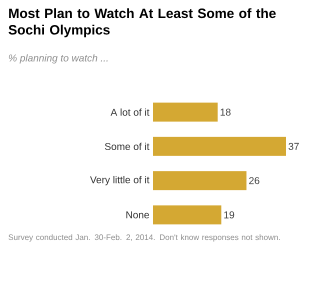 The width and height of the screenshot is (311, 285). What do you see at coordinates (127, 146) in the screenshot?
I see `y-tick-label: Some of it` at bounding box center [127, 146].